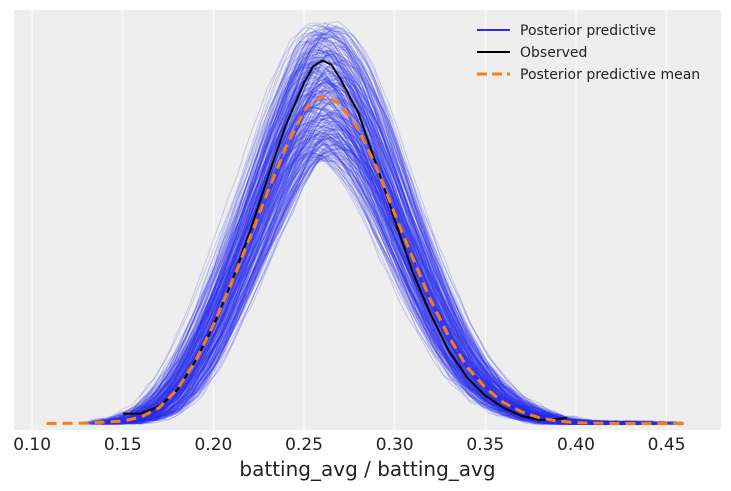  What do you see at coordinates (588, 31) in the screenshot?
I see `legend-posterior-predictive-label: Posterior predictive` at bounding box center [588, 31].